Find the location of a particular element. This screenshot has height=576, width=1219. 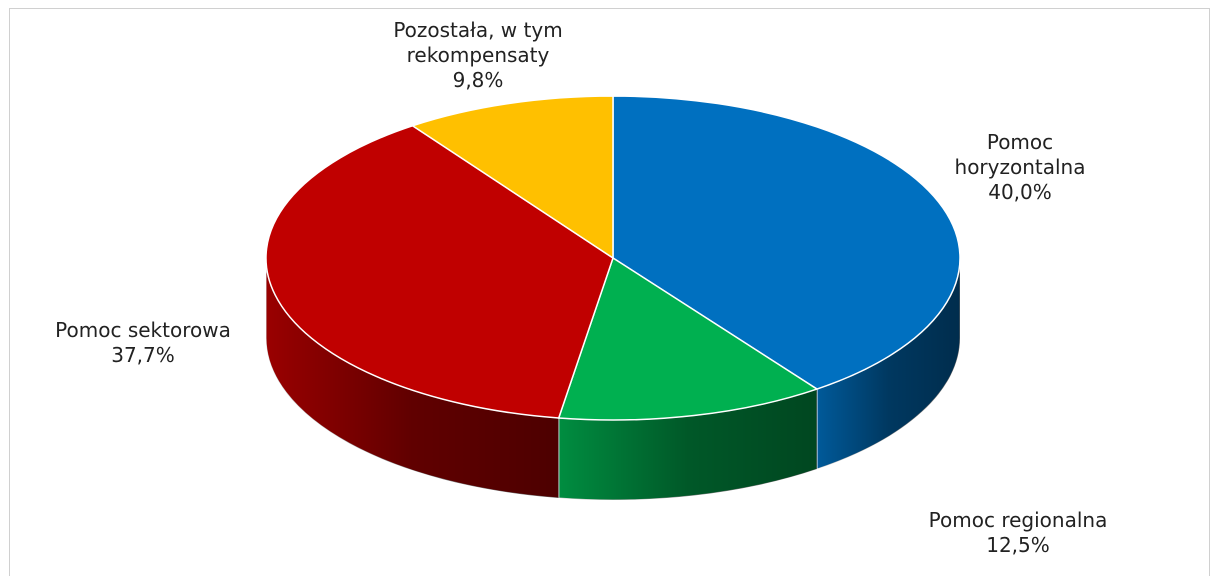

slice-label: Pomoc sektorowa 37,7% is located at coordinates (143, 343).